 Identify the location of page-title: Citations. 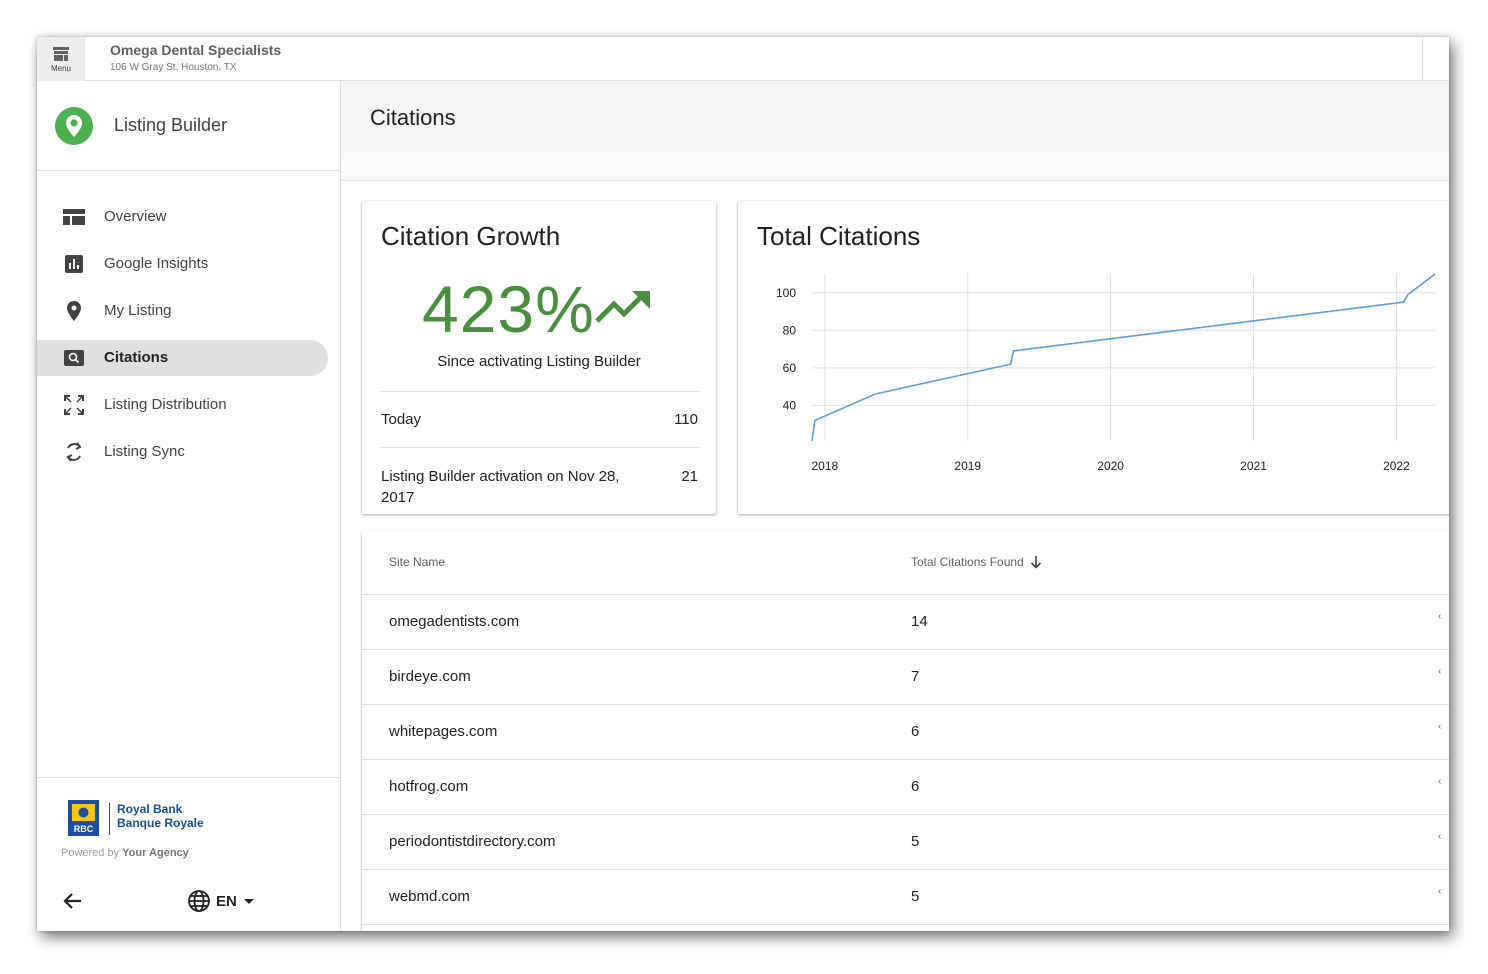
(413, 117).